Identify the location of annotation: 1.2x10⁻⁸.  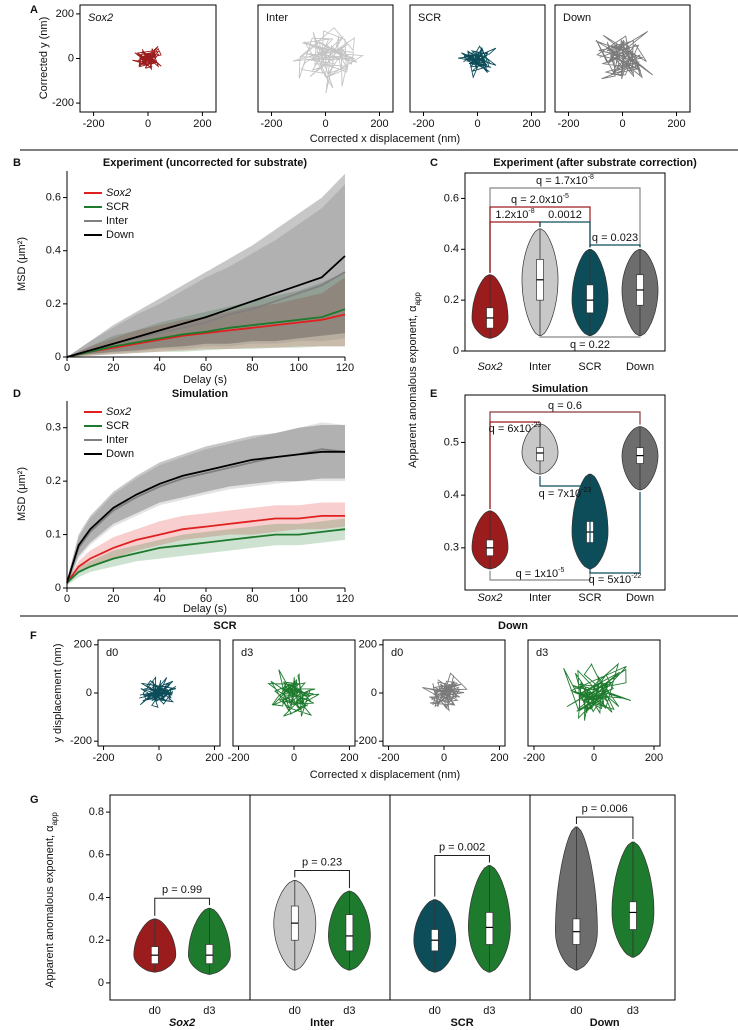
(514, 214).